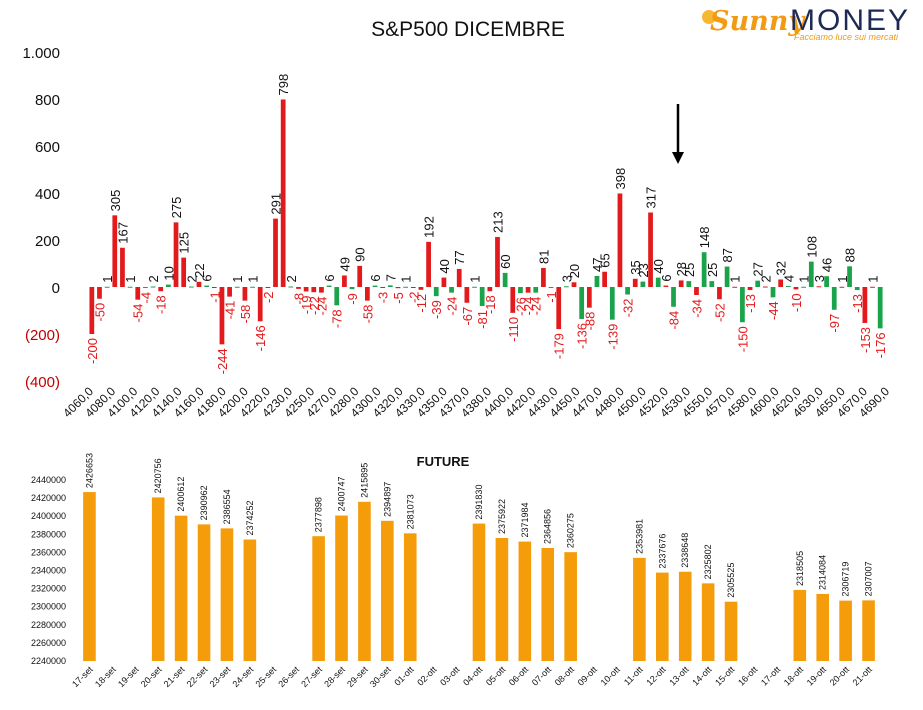 The image size is (923, 710). What do you see at coordinates (222, 361) in the screenshot?
I see `data-label: -244` at bounding box center [222, 361].